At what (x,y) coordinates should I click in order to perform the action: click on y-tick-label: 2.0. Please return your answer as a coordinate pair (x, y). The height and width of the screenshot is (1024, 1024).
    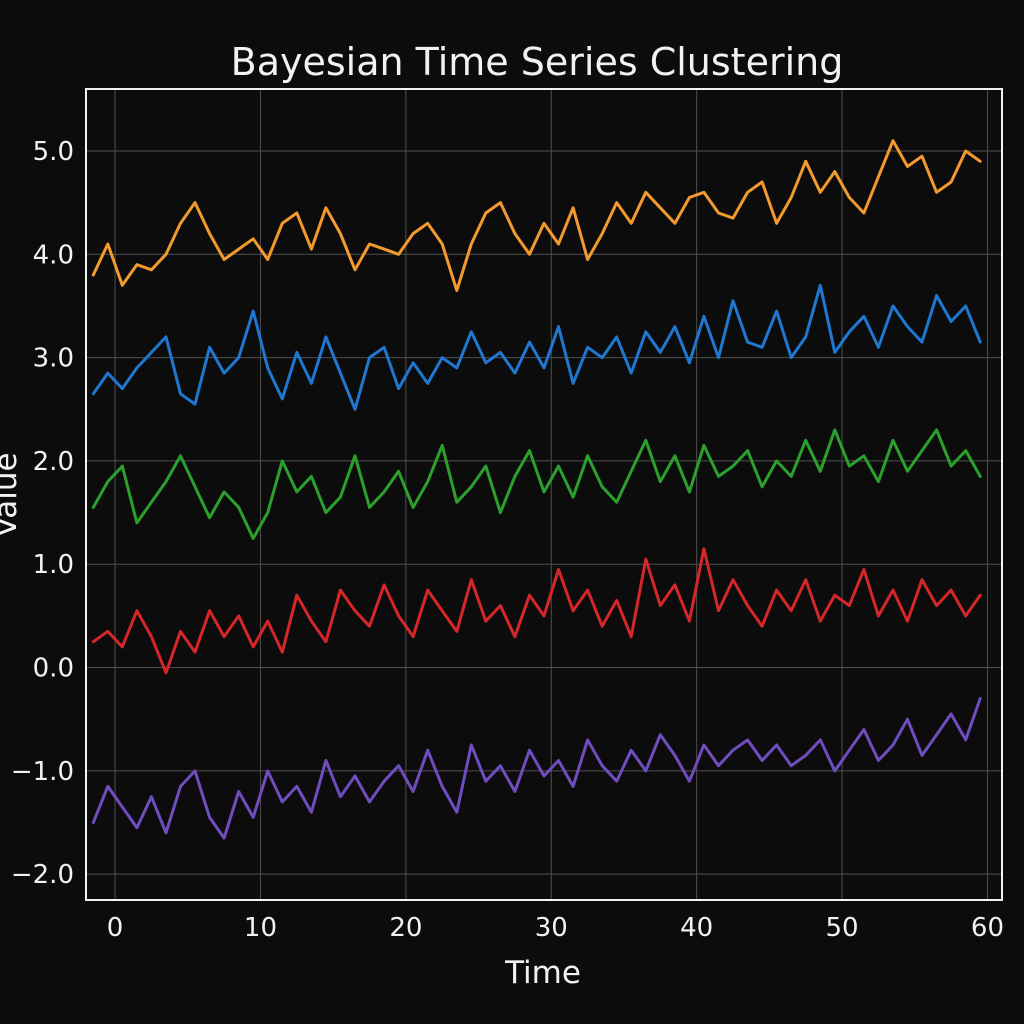
    Looking at the image, I should click on (53, 462).